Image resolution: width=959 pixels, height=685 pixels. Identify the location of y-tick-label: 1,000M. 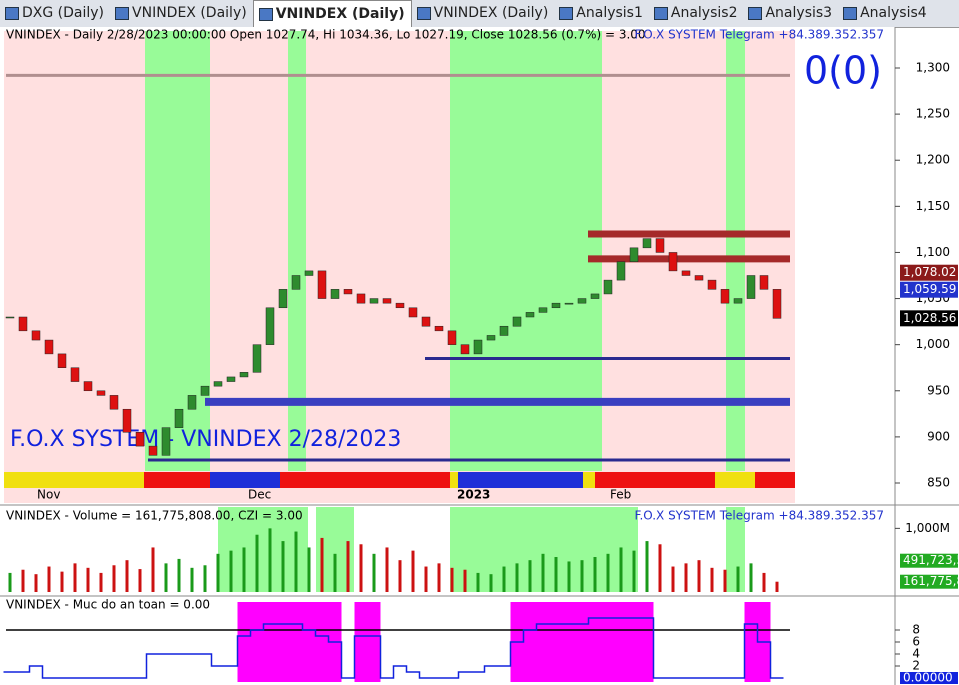
(927, 528).